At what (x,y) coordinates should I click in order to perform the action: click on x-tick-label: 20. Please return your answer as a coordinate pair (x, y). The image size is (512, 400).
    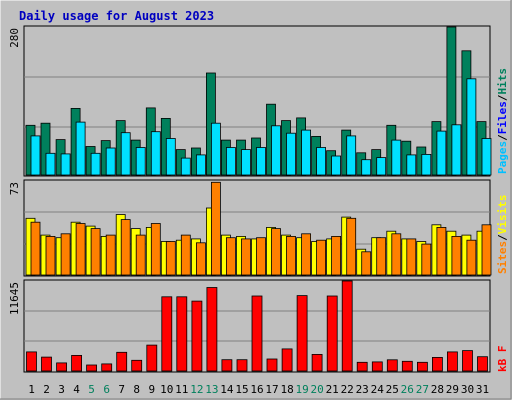
    Looking at the image, I should click on (316, 389).